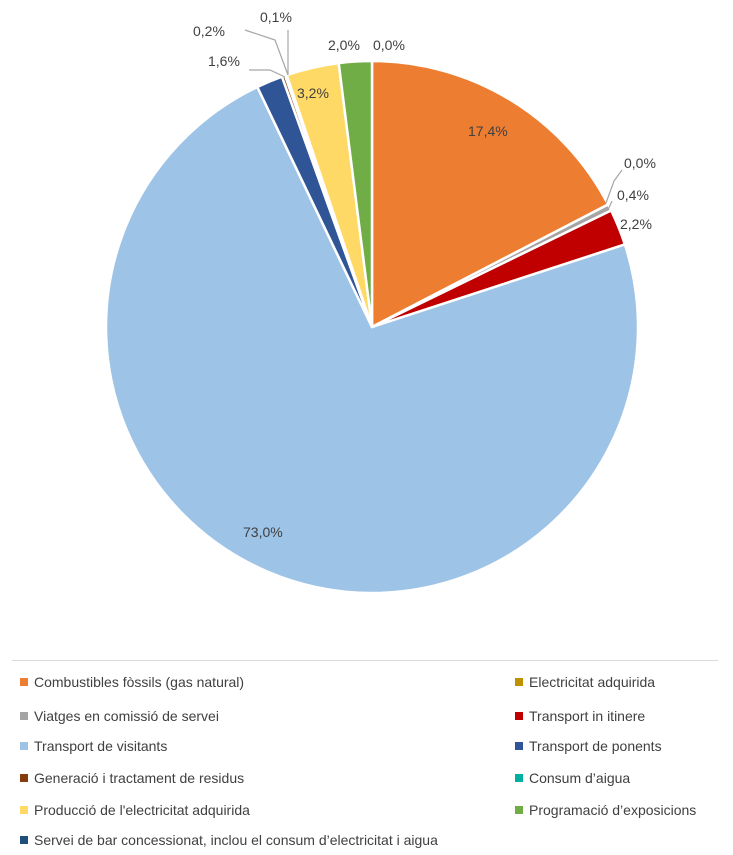 The width and height of the screenshot is (733, 855). Describe the element at coordinates (365, 660) in the screenshot. I see `legend-divider` at that location.